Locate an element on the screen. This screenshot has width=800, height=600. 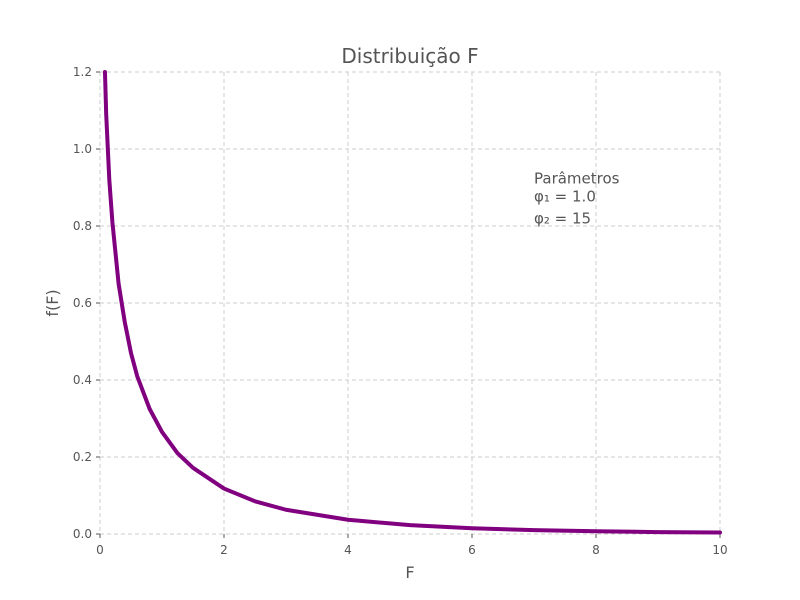
x-tick-label: 8 is located at coordinates (596, 550).